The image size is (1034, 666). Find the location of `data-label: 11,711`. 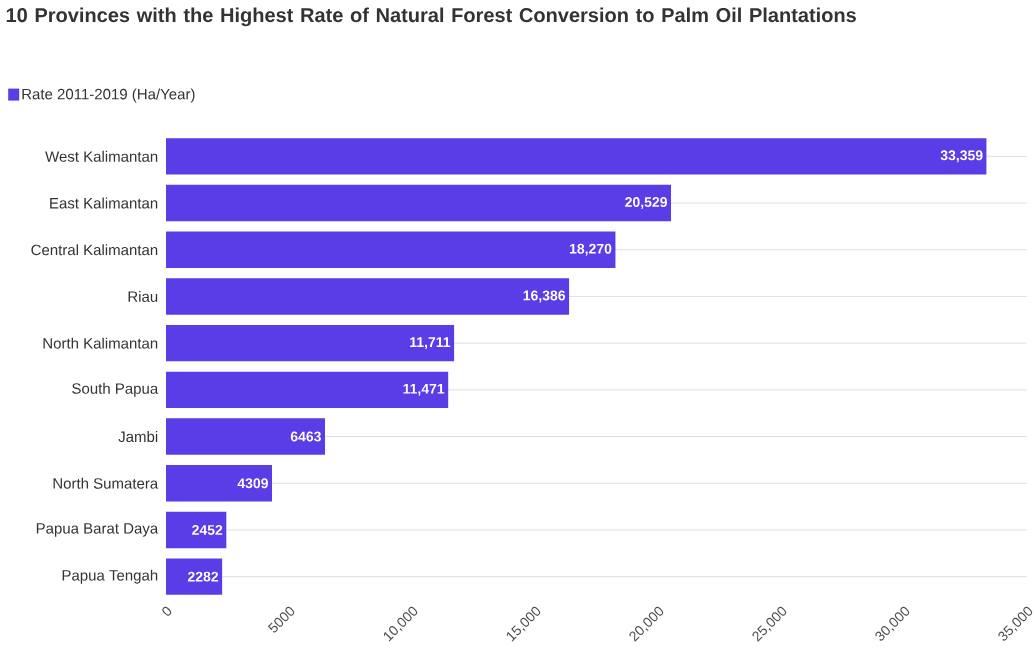

data-label: 11,711 is located at coordinates (430, 343).